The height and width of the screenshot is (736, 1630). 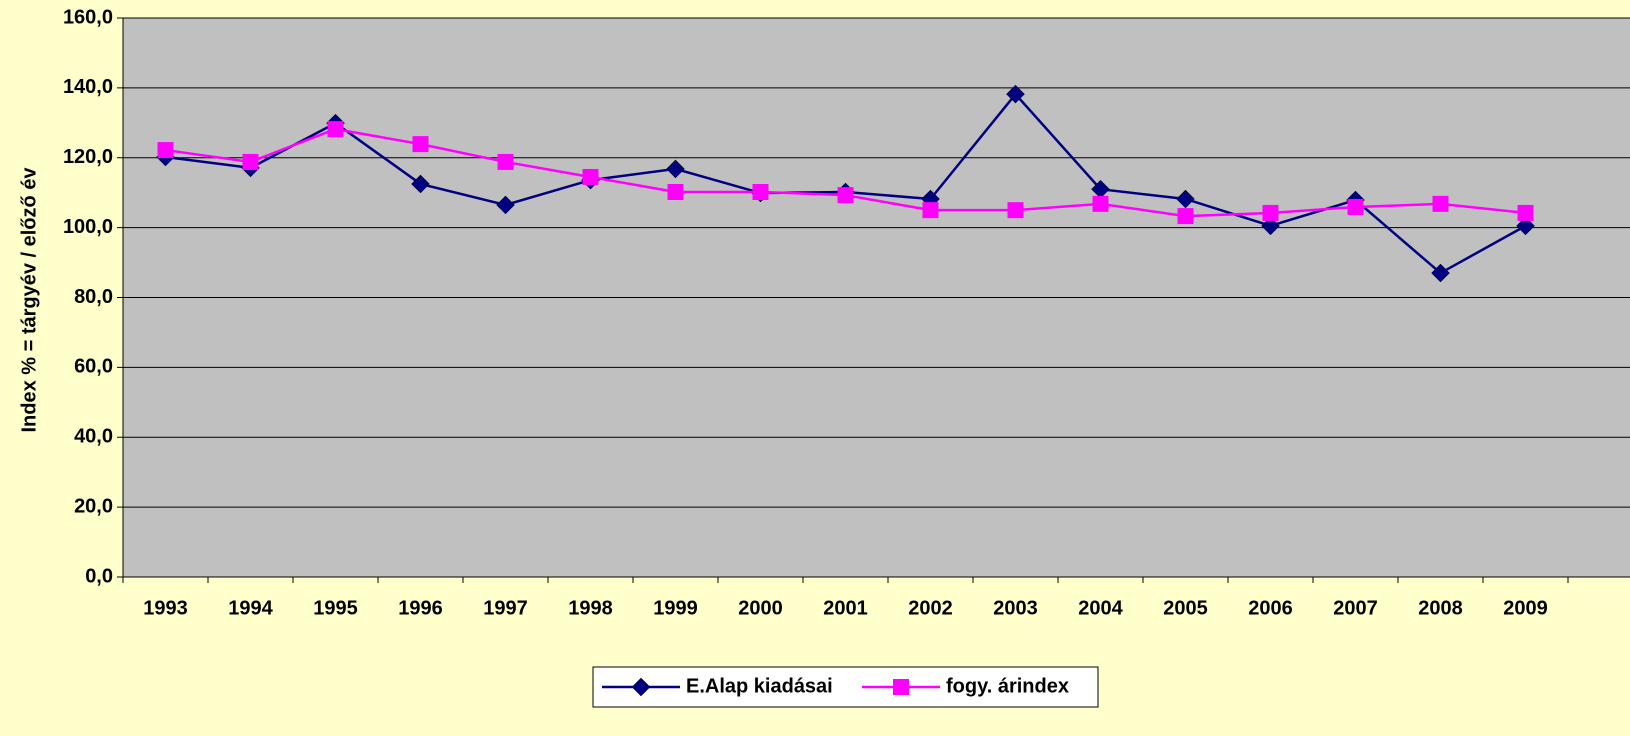 What do you see at coordinates (335, 608) in the screenshot?
I see `x-tick-label: 1995` at bounding box center [335, 608].